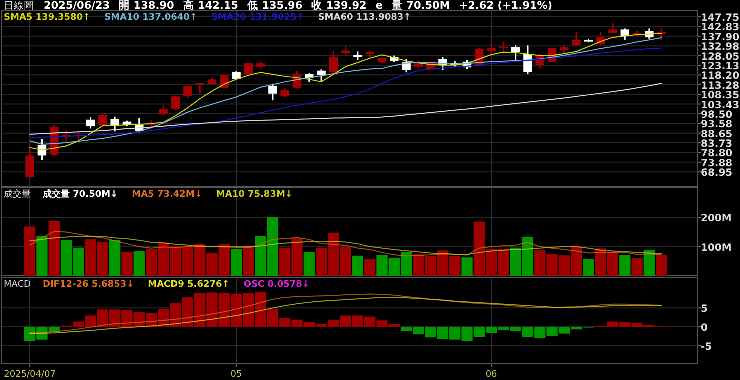  What do you see at coordinates (168, 195) in the screenshot?
I see `legend: 成交量 70.50M↓ MA5 73.42M↓ MA10 75.83M↓` at bounding box center [168, 195].